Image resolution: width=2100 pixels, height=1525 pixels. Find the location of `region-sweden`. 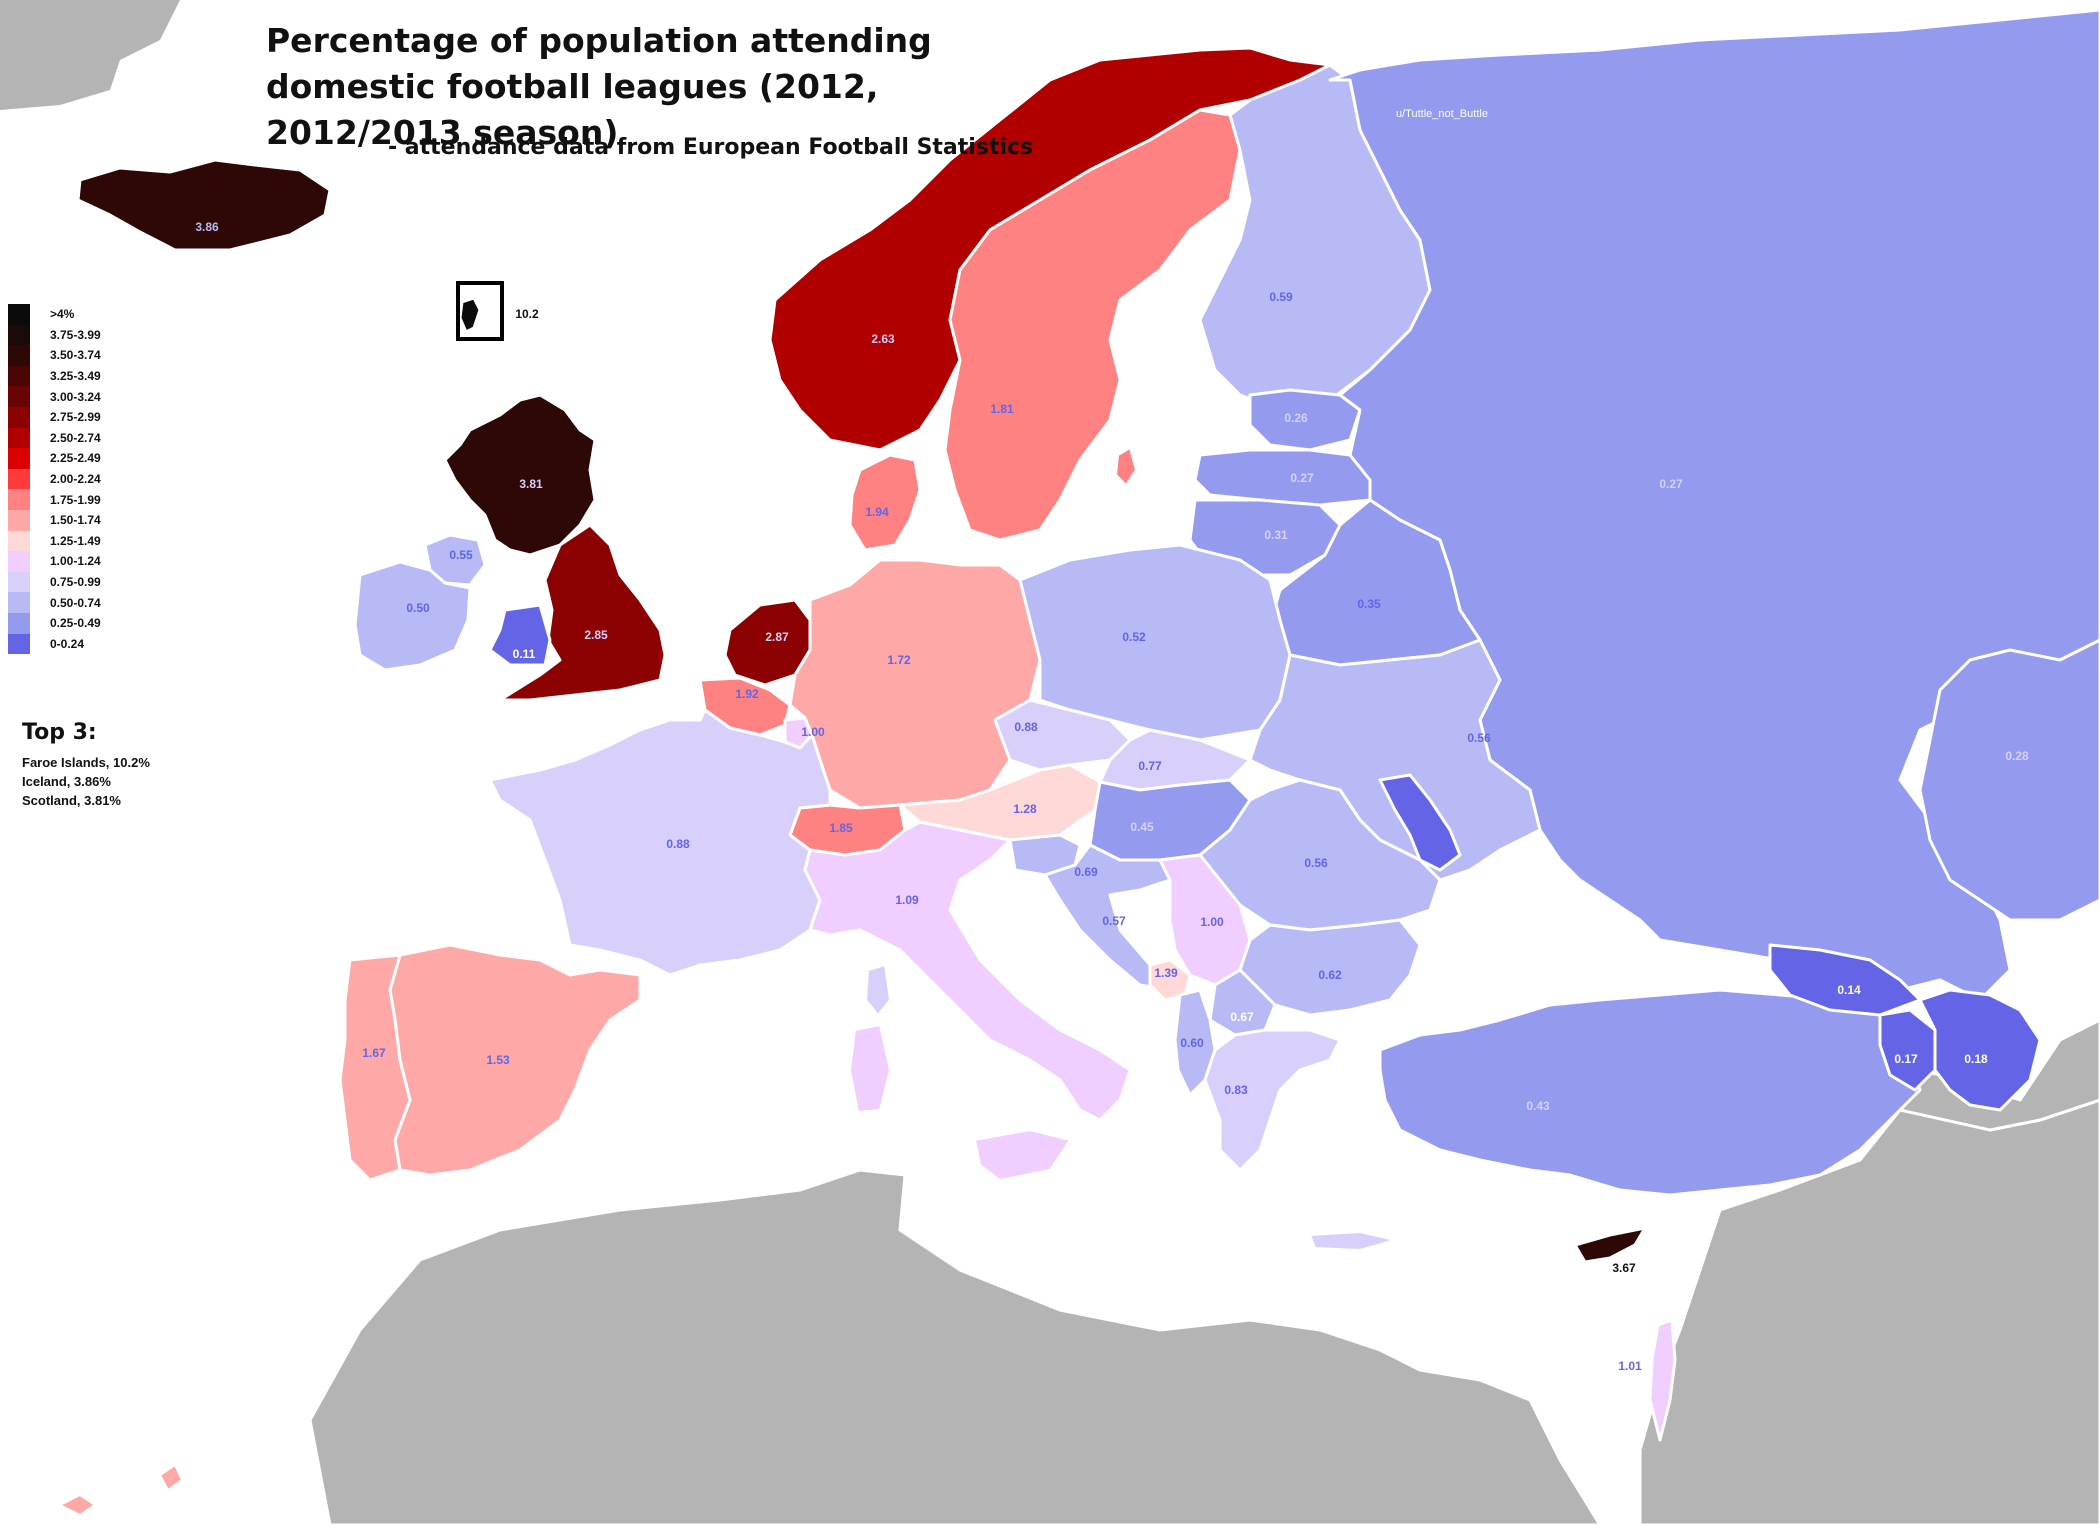

region-sweden is located at coordinates (1092, 325).